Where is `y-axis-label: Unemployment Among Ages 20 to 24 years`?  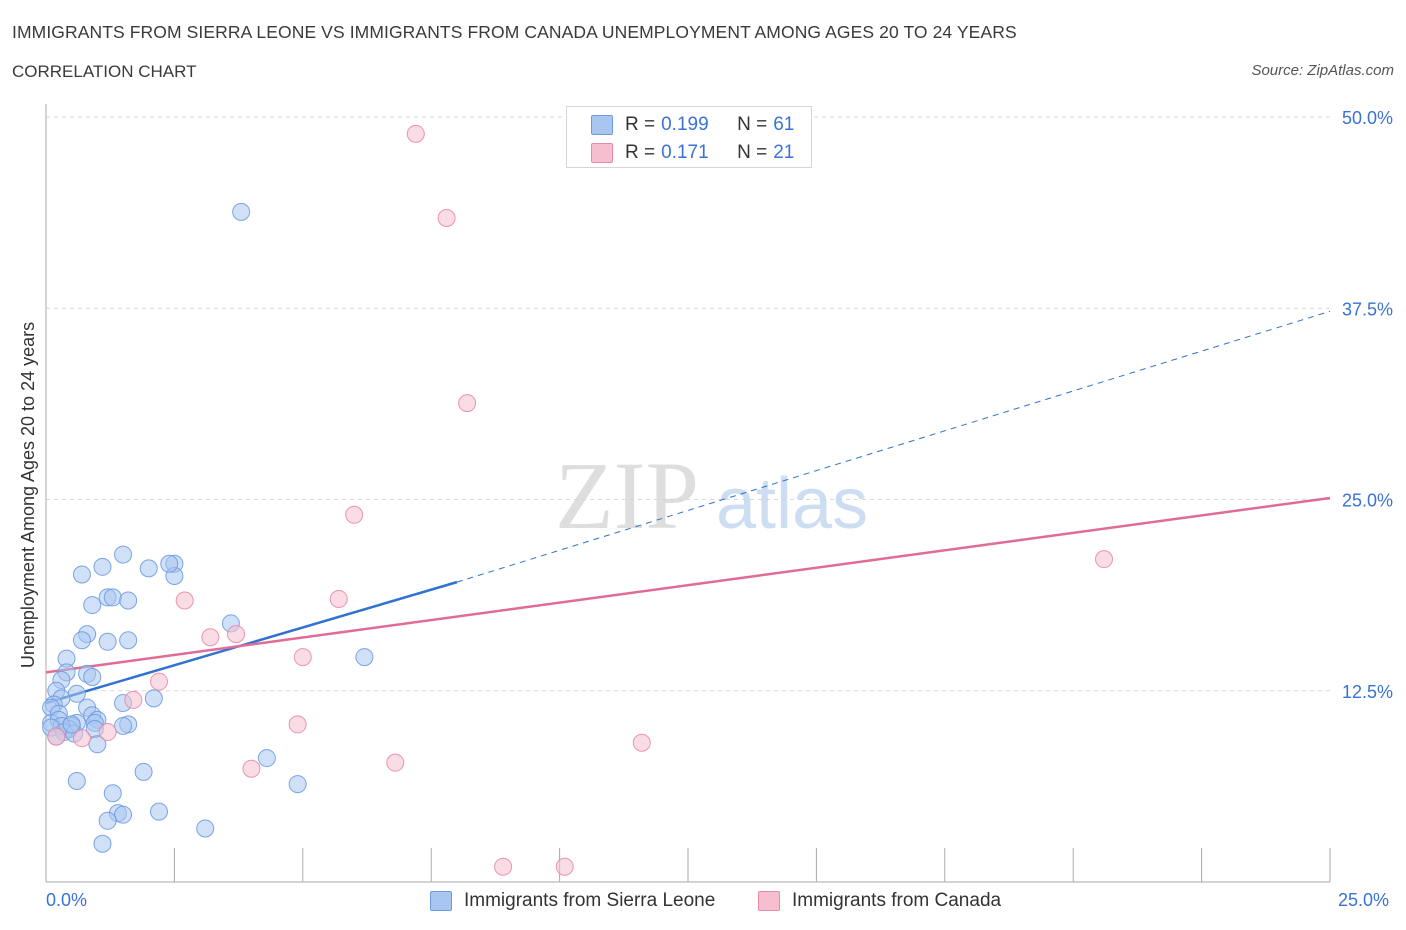
y-axis-label: Unemployment Among Ages 20 to 24 years is located at coordinates (28, 495).